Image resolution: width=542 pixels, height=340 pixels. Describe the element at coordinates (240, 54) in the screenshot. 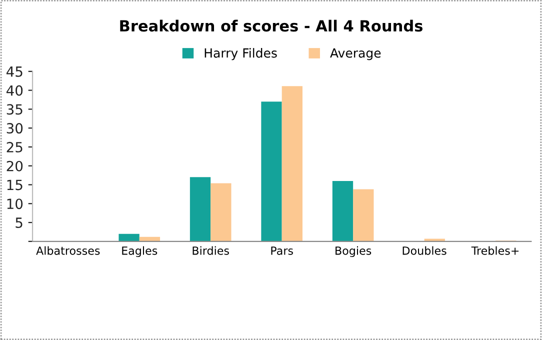

I see `legend-label: Harry Fildes` at that location.